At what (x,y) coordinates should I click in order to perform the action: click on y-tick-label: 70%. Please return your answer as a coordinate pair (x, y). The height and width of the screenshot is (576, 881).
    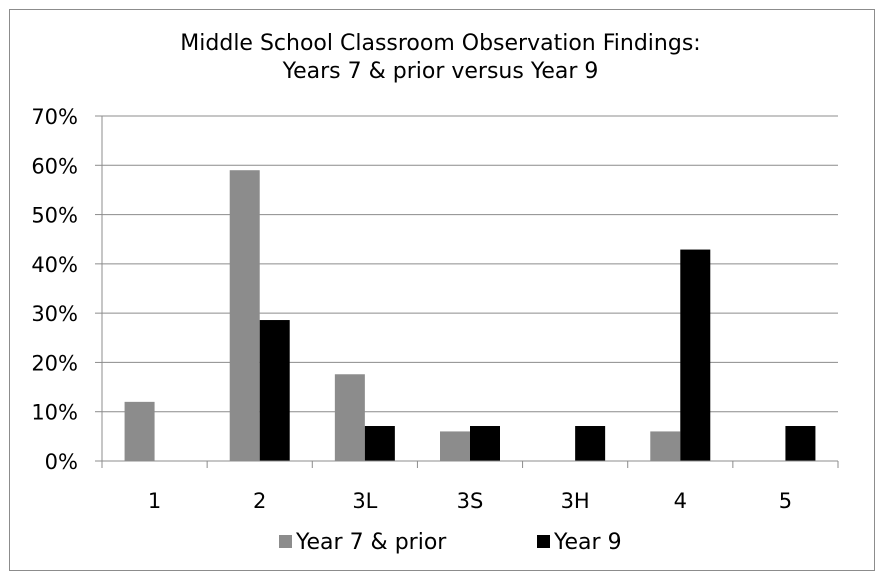
    Looking at the image, I should click on (54, 117).